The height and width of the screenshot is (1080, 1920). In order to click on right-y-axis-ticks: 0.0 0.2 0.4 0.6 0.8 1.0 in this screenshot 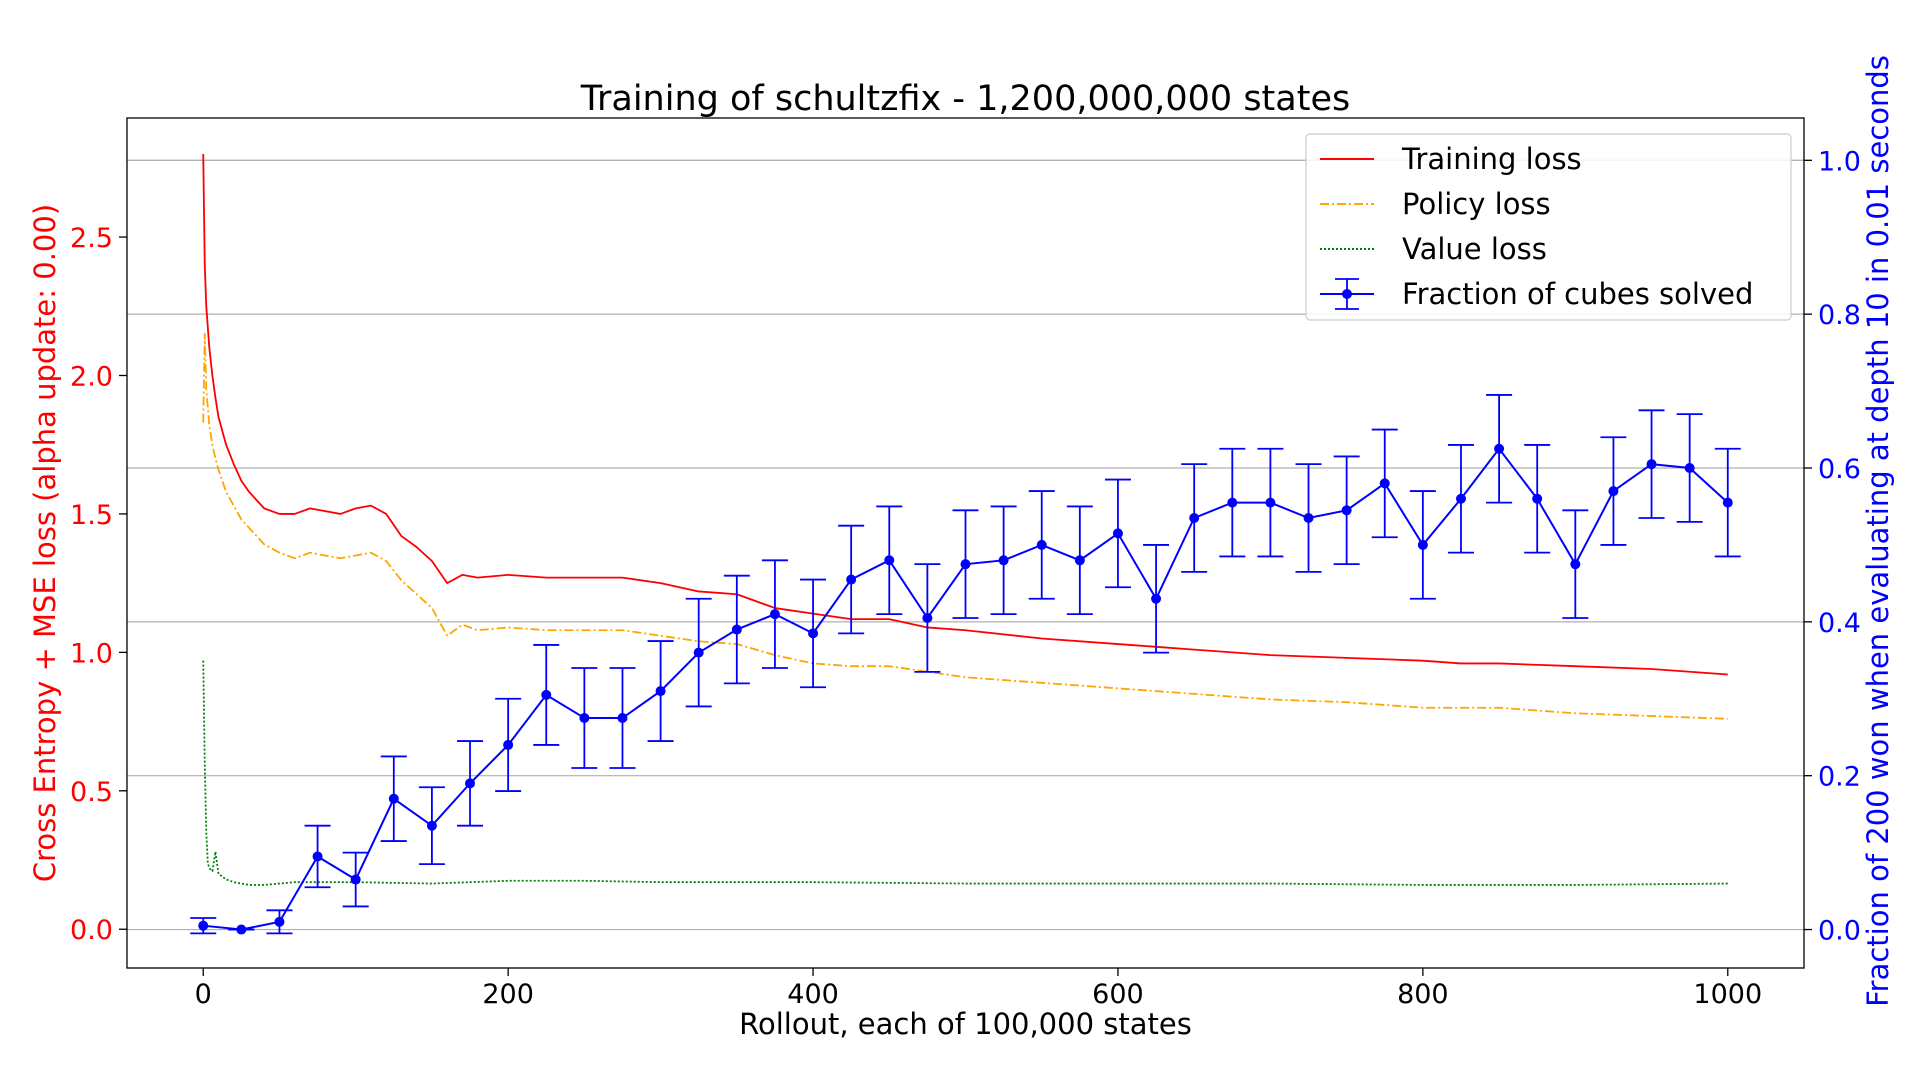, I will do `click(1832, 546)`.